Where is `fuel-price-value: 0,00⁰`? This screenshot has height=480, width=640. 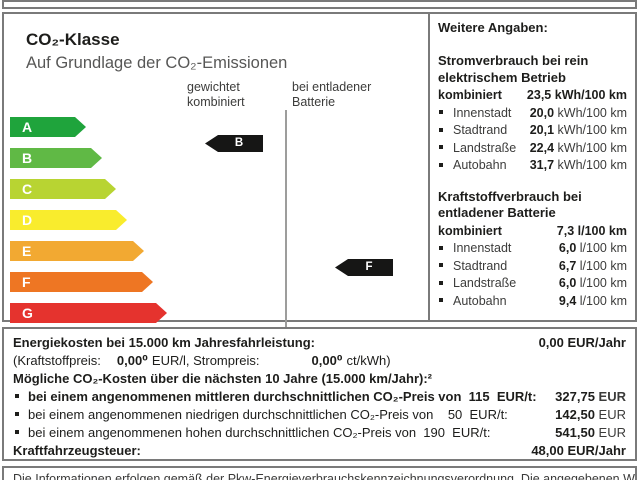 fuel-price-value: 0,00⁰ is located at coordinates (132, 360).